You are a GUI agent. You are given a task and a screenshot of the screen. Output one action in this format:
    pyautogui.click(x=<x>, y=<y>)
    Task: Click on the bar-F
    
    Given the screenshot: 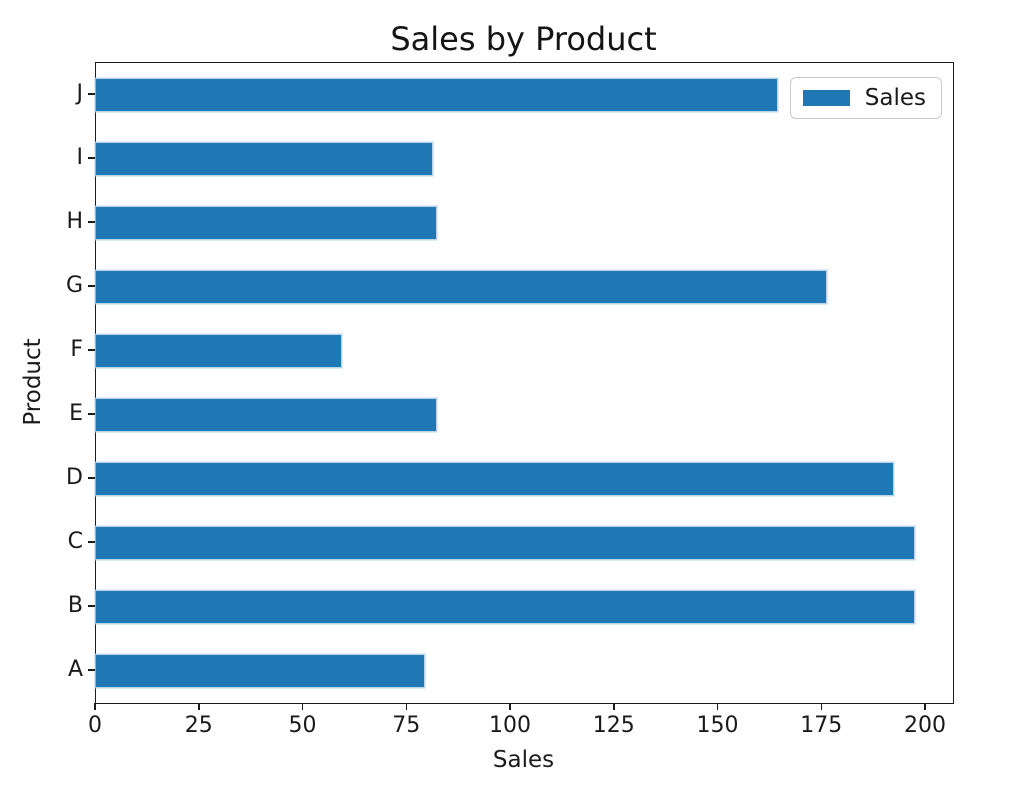 What is the action you would take?
    pyautogui.click(x=218, y=351)
    